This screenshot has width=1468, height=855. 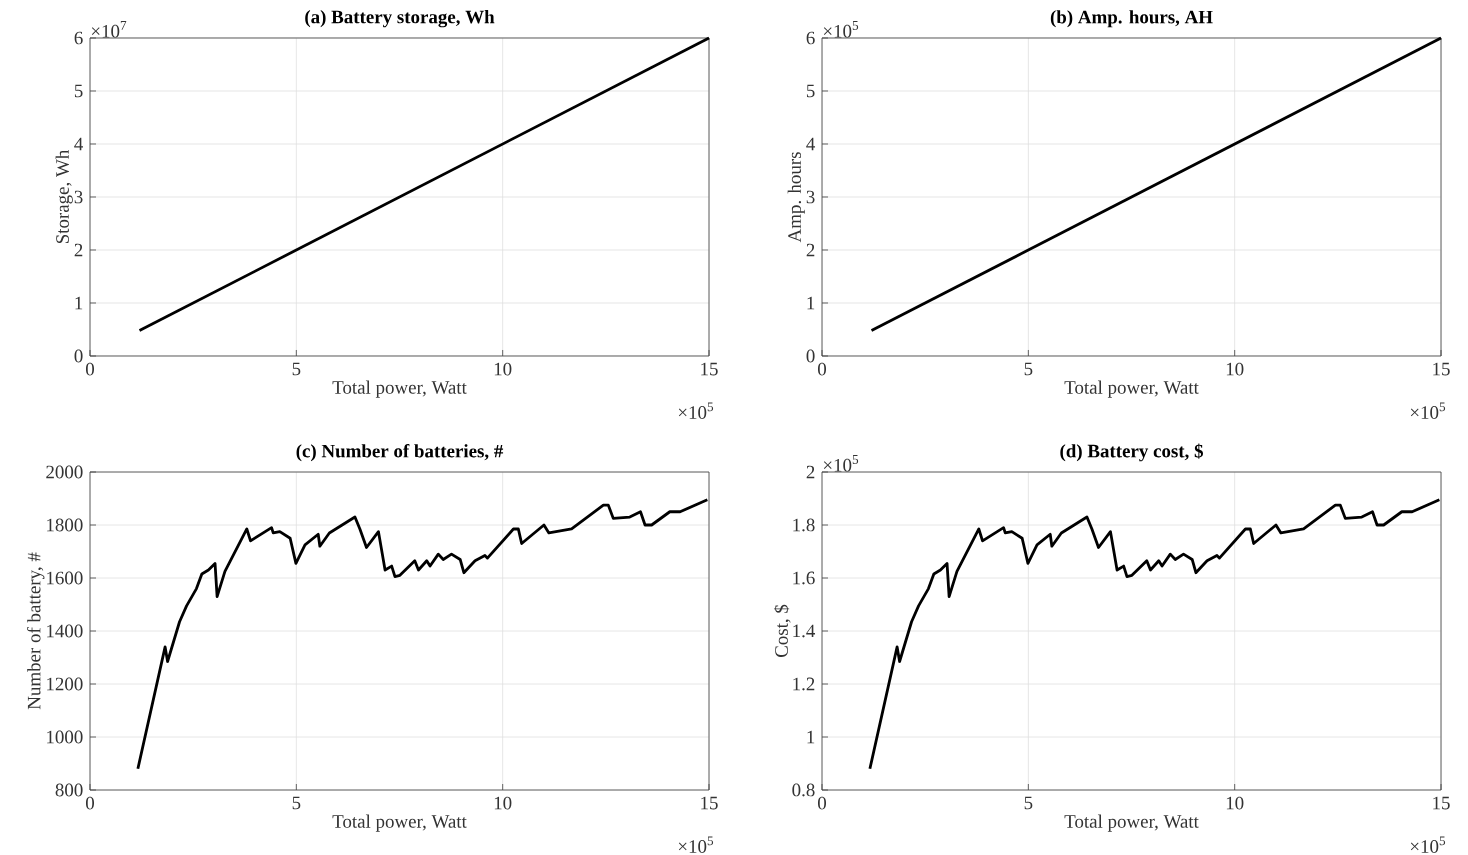 What do you see at coordinates (400, 19) in the screenshot?
I see `chart-title: (a) Battery storage, Wh` at bounding box center [400, 19].